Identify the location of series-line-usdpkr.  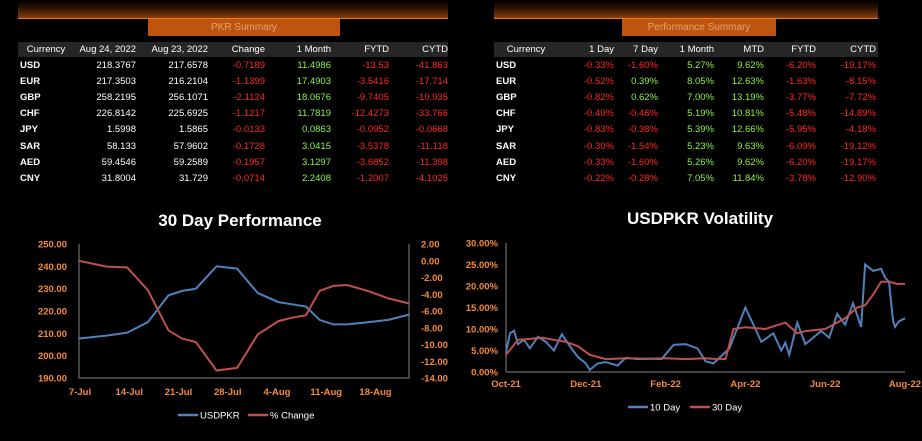
(244, 302).